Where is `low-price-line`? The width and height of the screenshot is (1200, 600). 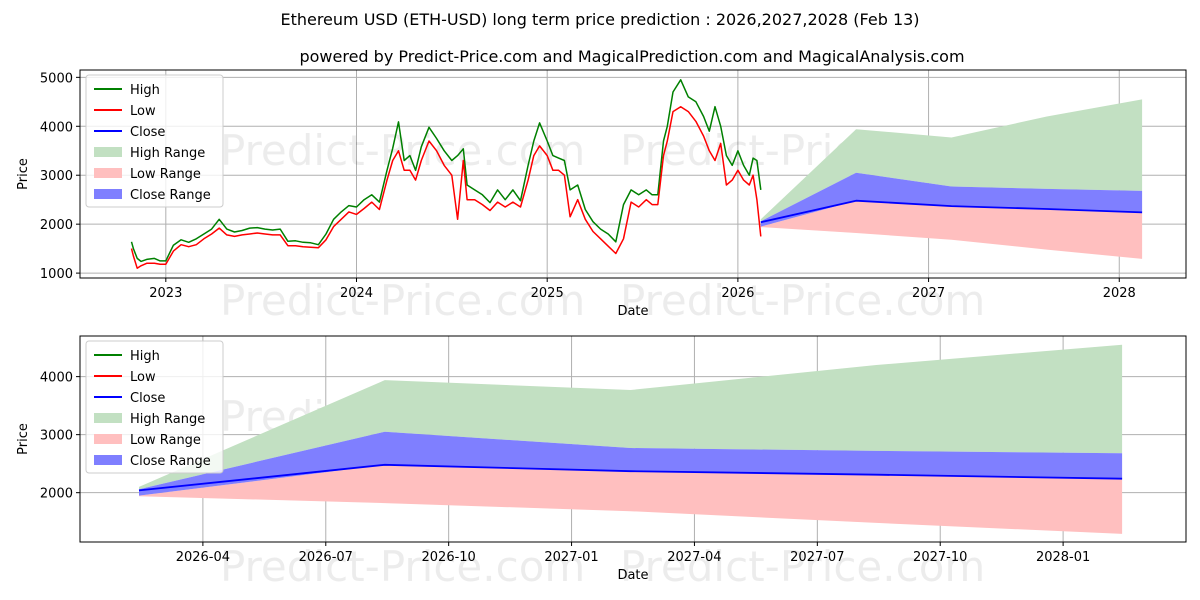
low-price-line is located at coordinates (446, 187).